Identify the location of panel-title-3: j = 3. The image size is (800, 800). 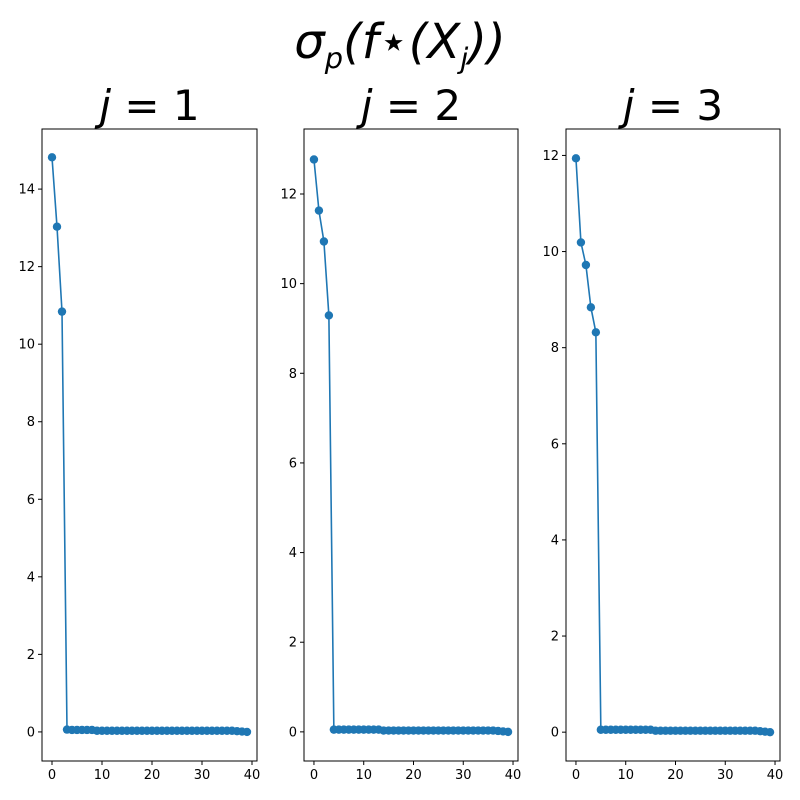
(670, 105).